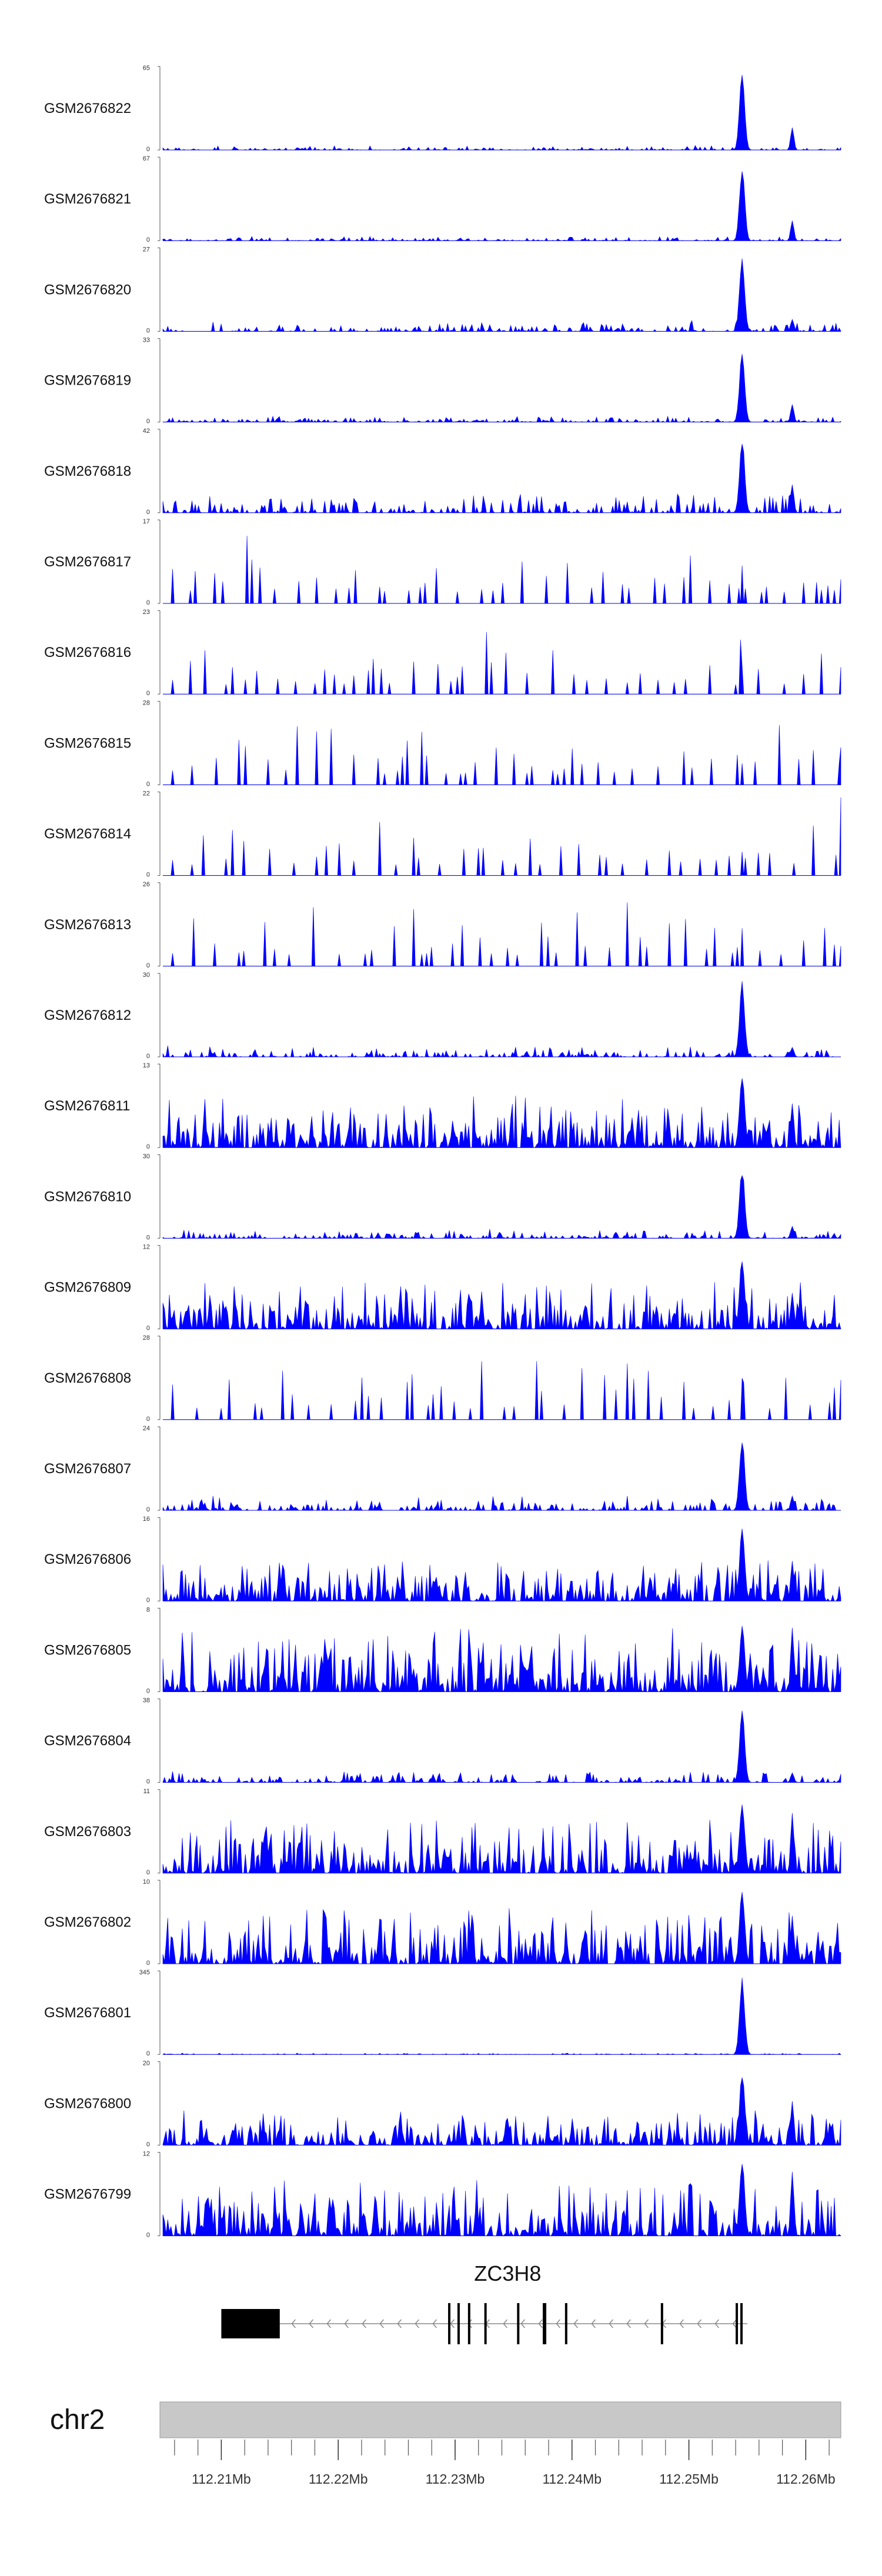 The image size is (882, 2576). Describe the element at coordinates (146, 794) in the screenshot. I see `y-max-label: 22` at that location.